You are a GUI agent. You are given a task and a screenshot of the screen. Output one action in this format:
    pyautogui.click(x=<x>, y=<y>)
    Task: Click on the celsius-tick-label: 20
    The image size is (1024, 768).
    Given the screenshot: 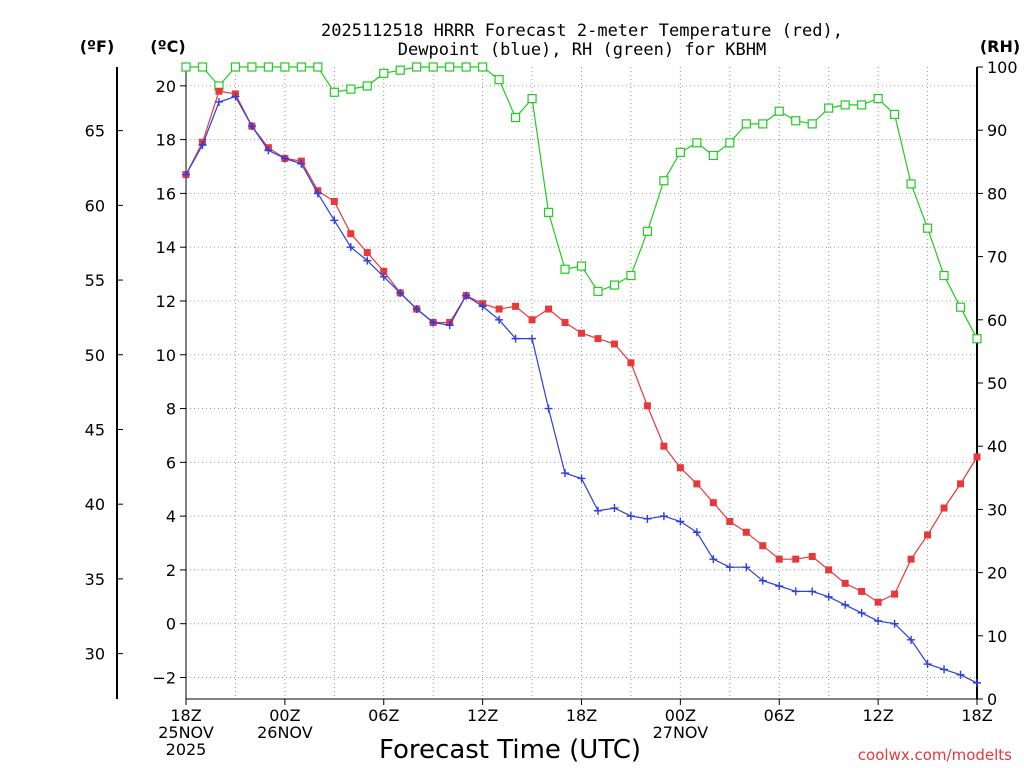 What is the action you would take?
    pyautogui.click(x=166, y=86)
    